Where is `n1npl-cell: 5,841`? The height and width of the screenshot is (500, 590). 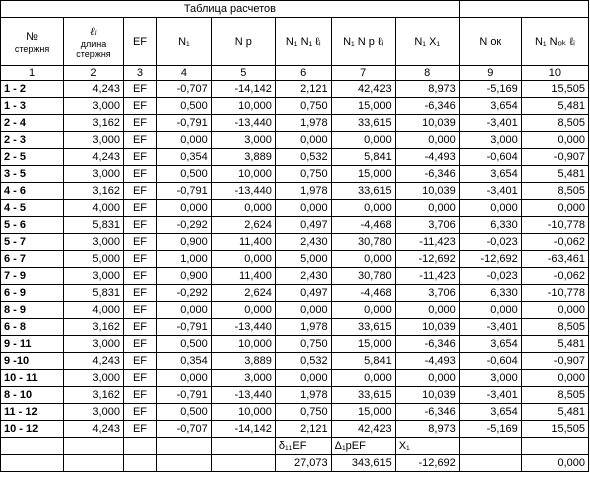
n1npl-cell: 5,841 is located at coordinates (363, 157).